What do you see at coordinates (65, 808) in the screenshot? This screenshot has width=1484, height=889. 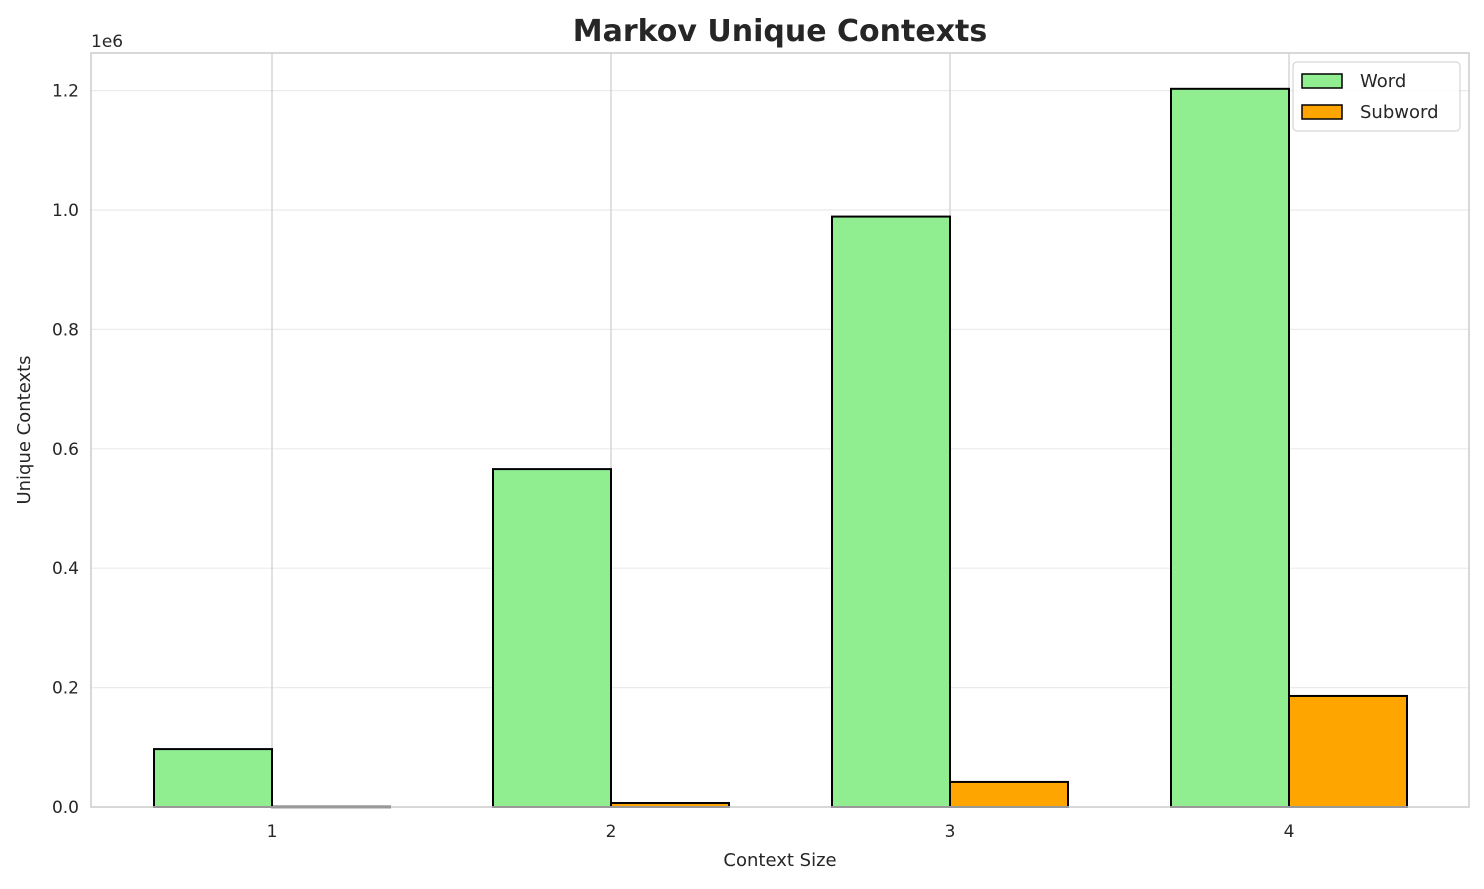 I see `y-tick-label: 0.0` at bounding box center [65, 808].